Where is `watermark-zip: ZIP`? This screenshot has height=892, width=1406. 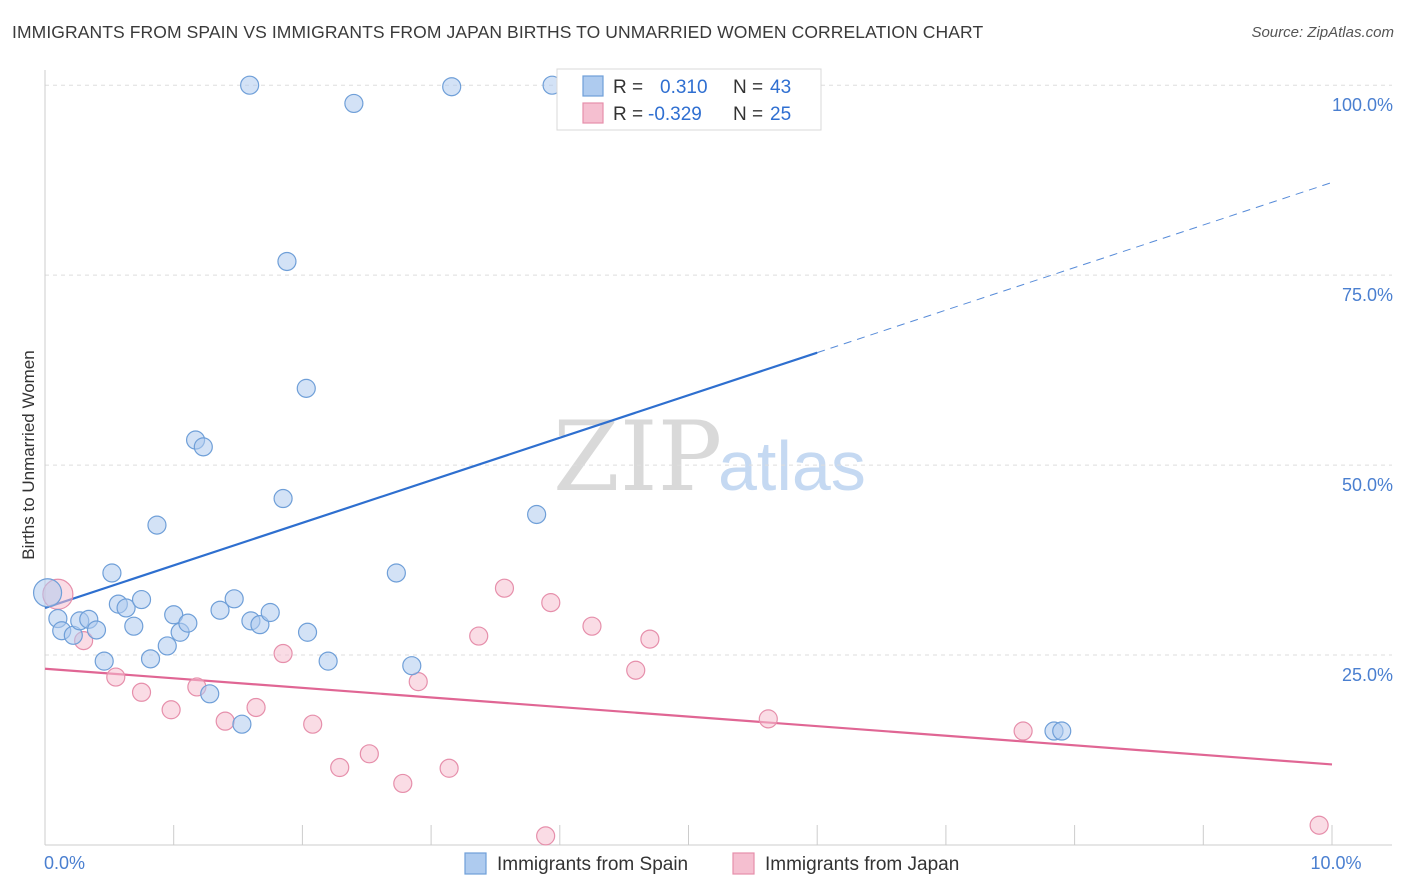
watermark-zip: ZIP is located at coordinates (637, 457).